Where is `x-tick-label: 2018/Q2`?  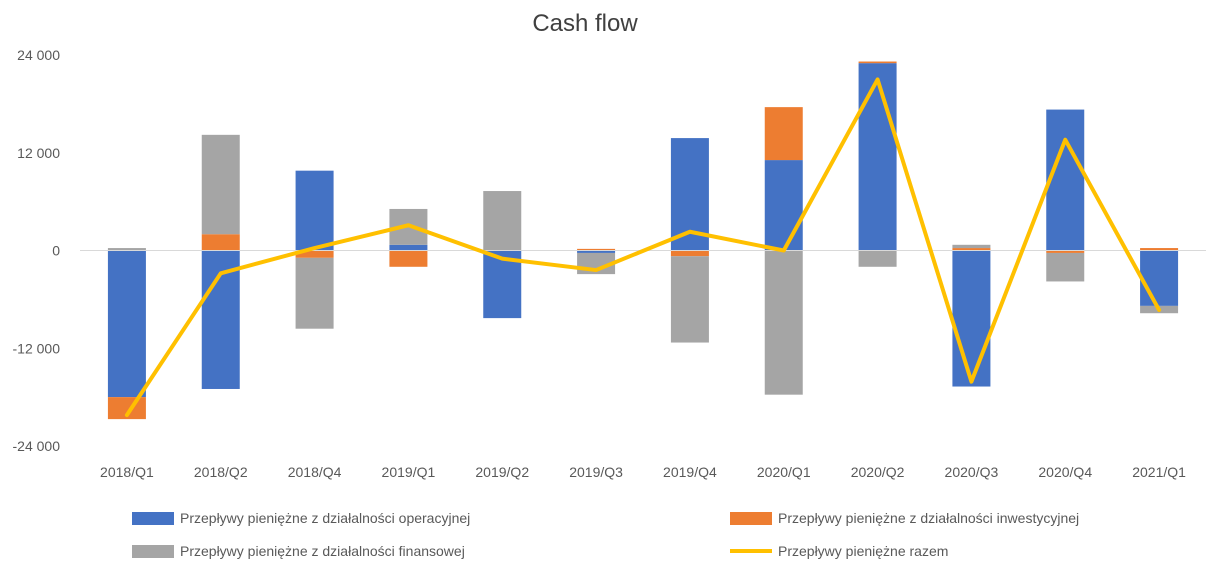 x-tick-label: 2018/Q2 is located at coordinates (221, 472).